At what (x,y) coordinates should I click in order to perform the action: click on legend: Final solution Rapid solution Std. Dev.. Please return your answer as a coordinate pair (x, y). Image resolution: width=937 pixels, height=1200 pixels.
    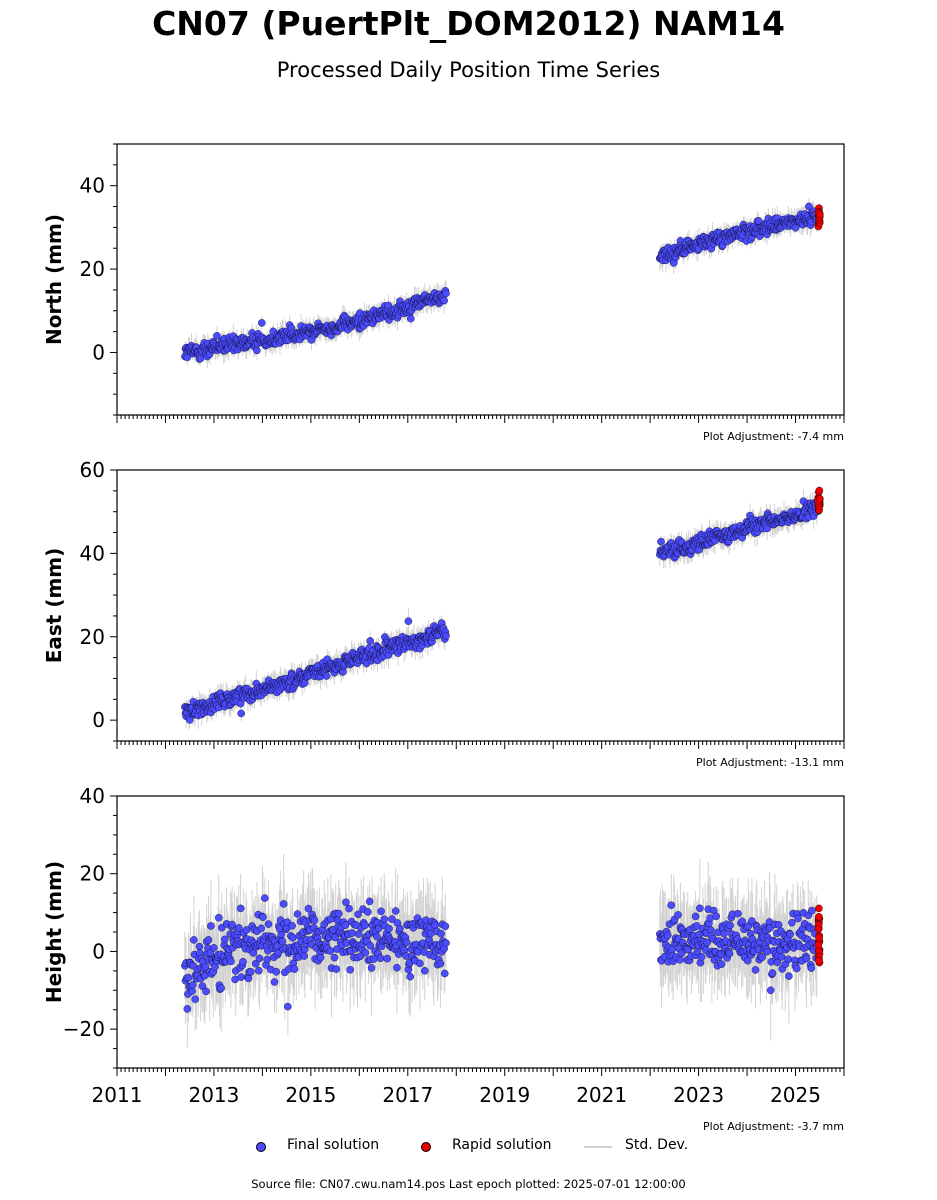
    Looking at the image, I should click on (468, 1148).